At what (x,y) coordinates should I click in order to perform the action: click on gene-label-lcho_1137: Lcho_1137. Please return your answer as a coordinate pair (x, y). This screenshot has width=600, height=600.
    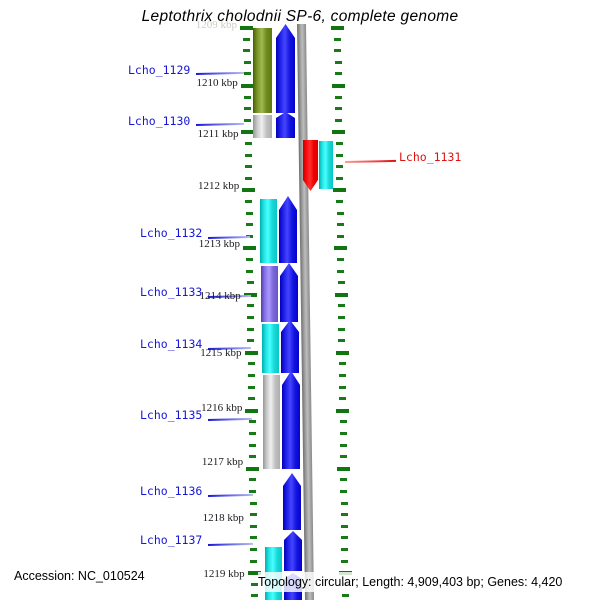
    Looking at the image, I should click on (171, 540).